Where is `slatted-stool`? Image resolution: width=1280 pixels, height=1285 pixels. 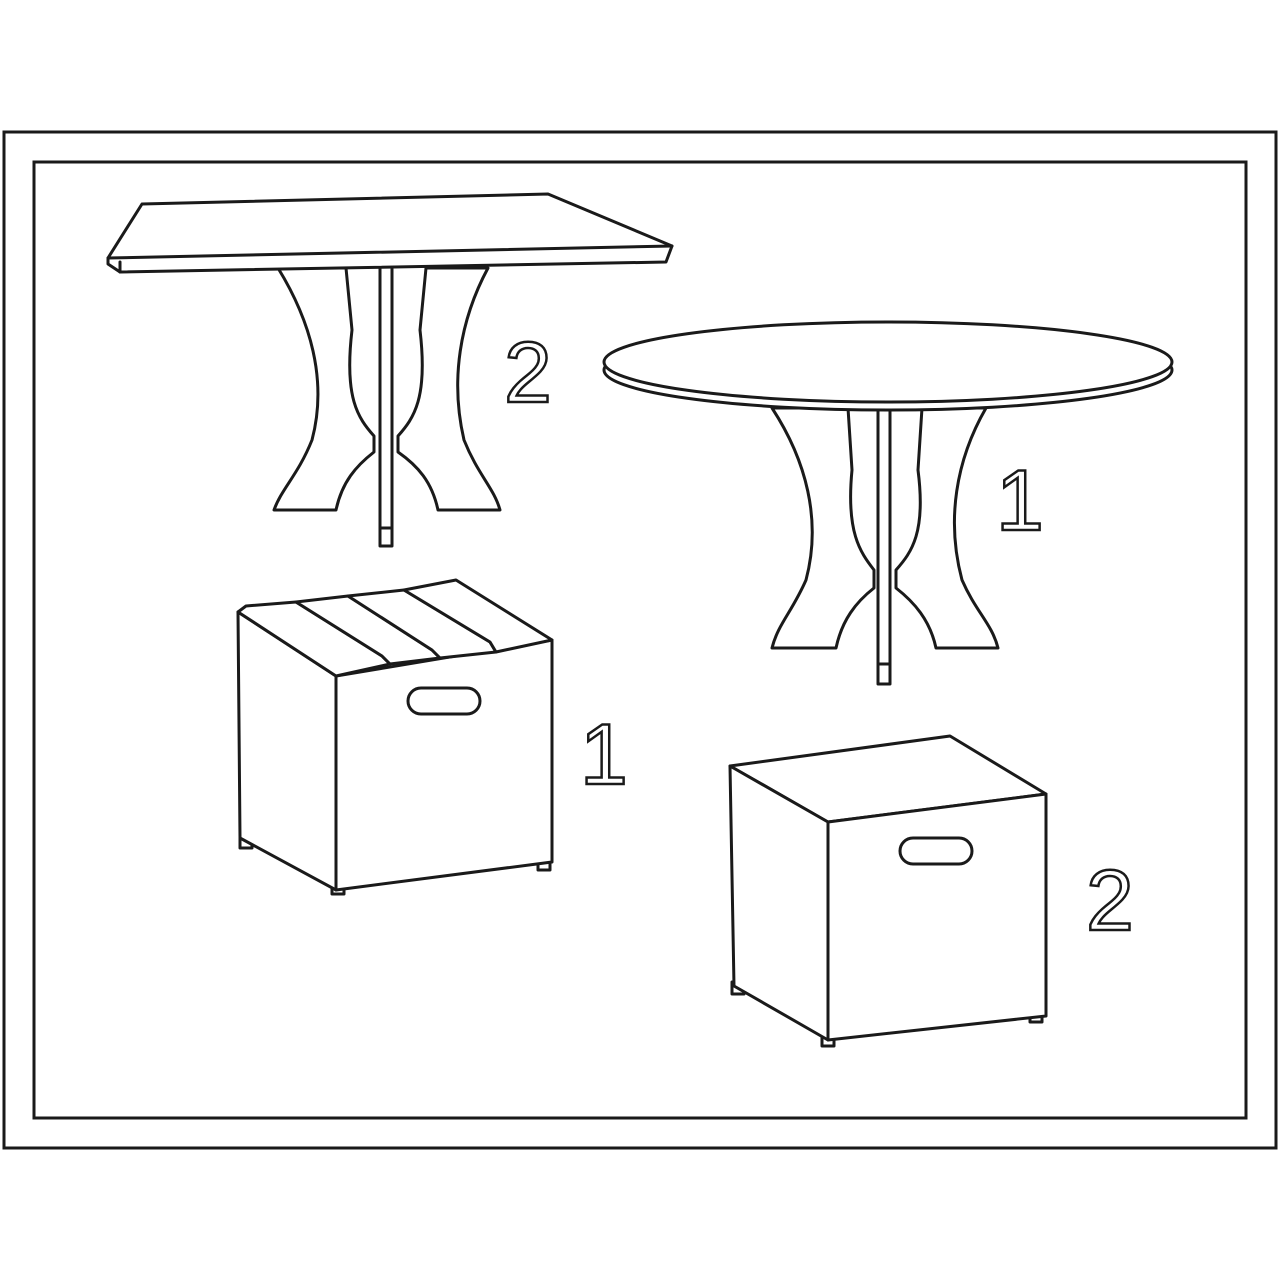 slatted-stool is located at coordinates (395, 737).